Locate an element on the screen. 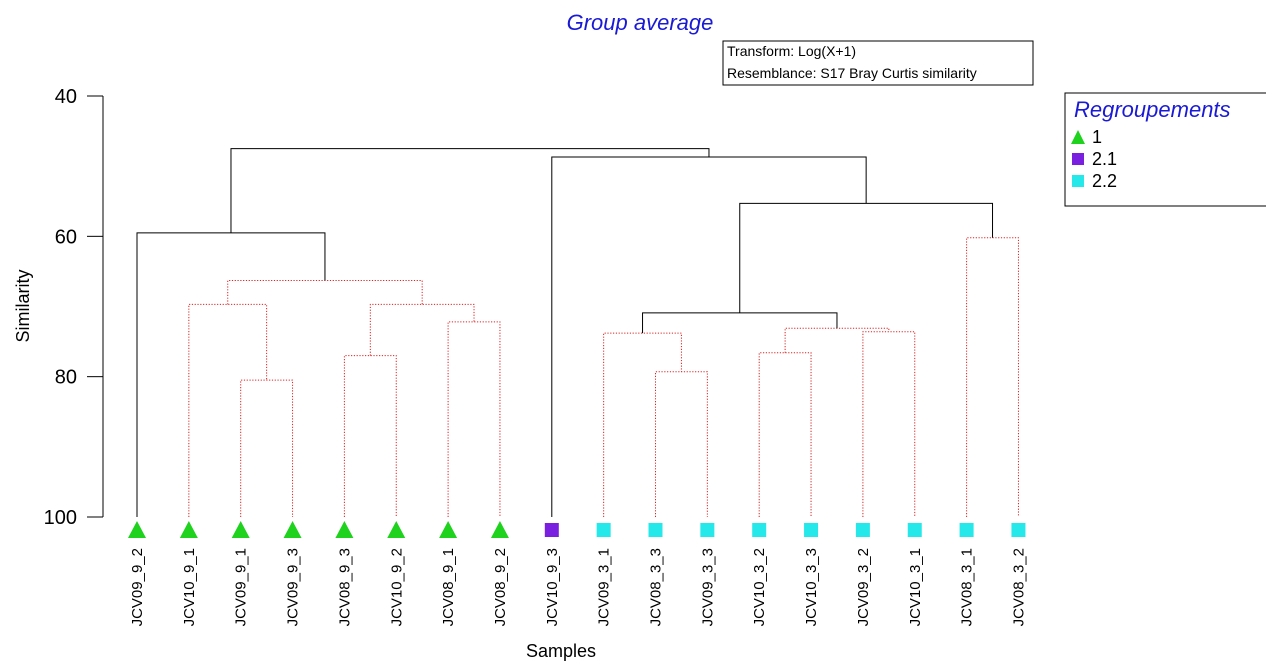  sample-label: JCV08_3_2 is located at coordinates (1018, 587).